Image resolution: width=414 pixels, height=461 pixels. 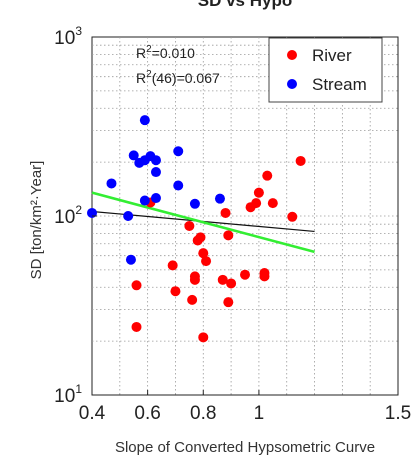 I want to click on y-tick-label: 10³, so click(x=68, y=36).